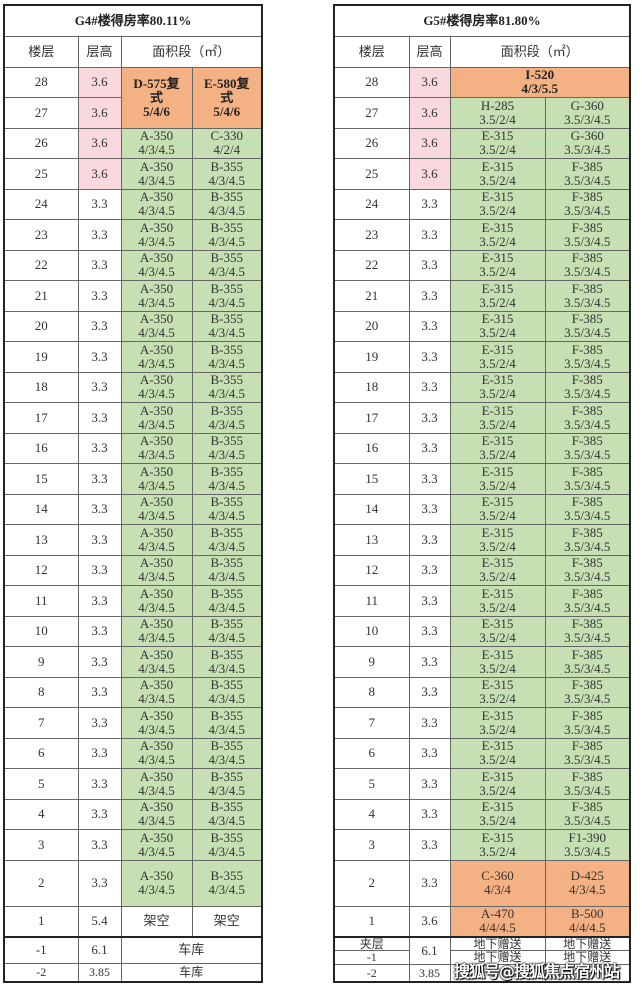 The height and width of the screenshot is (986, 642). What do you see at coordinates (371, 448) in the screenshot?
I see `floor-cell: 16` at bounding box center [371, 448].